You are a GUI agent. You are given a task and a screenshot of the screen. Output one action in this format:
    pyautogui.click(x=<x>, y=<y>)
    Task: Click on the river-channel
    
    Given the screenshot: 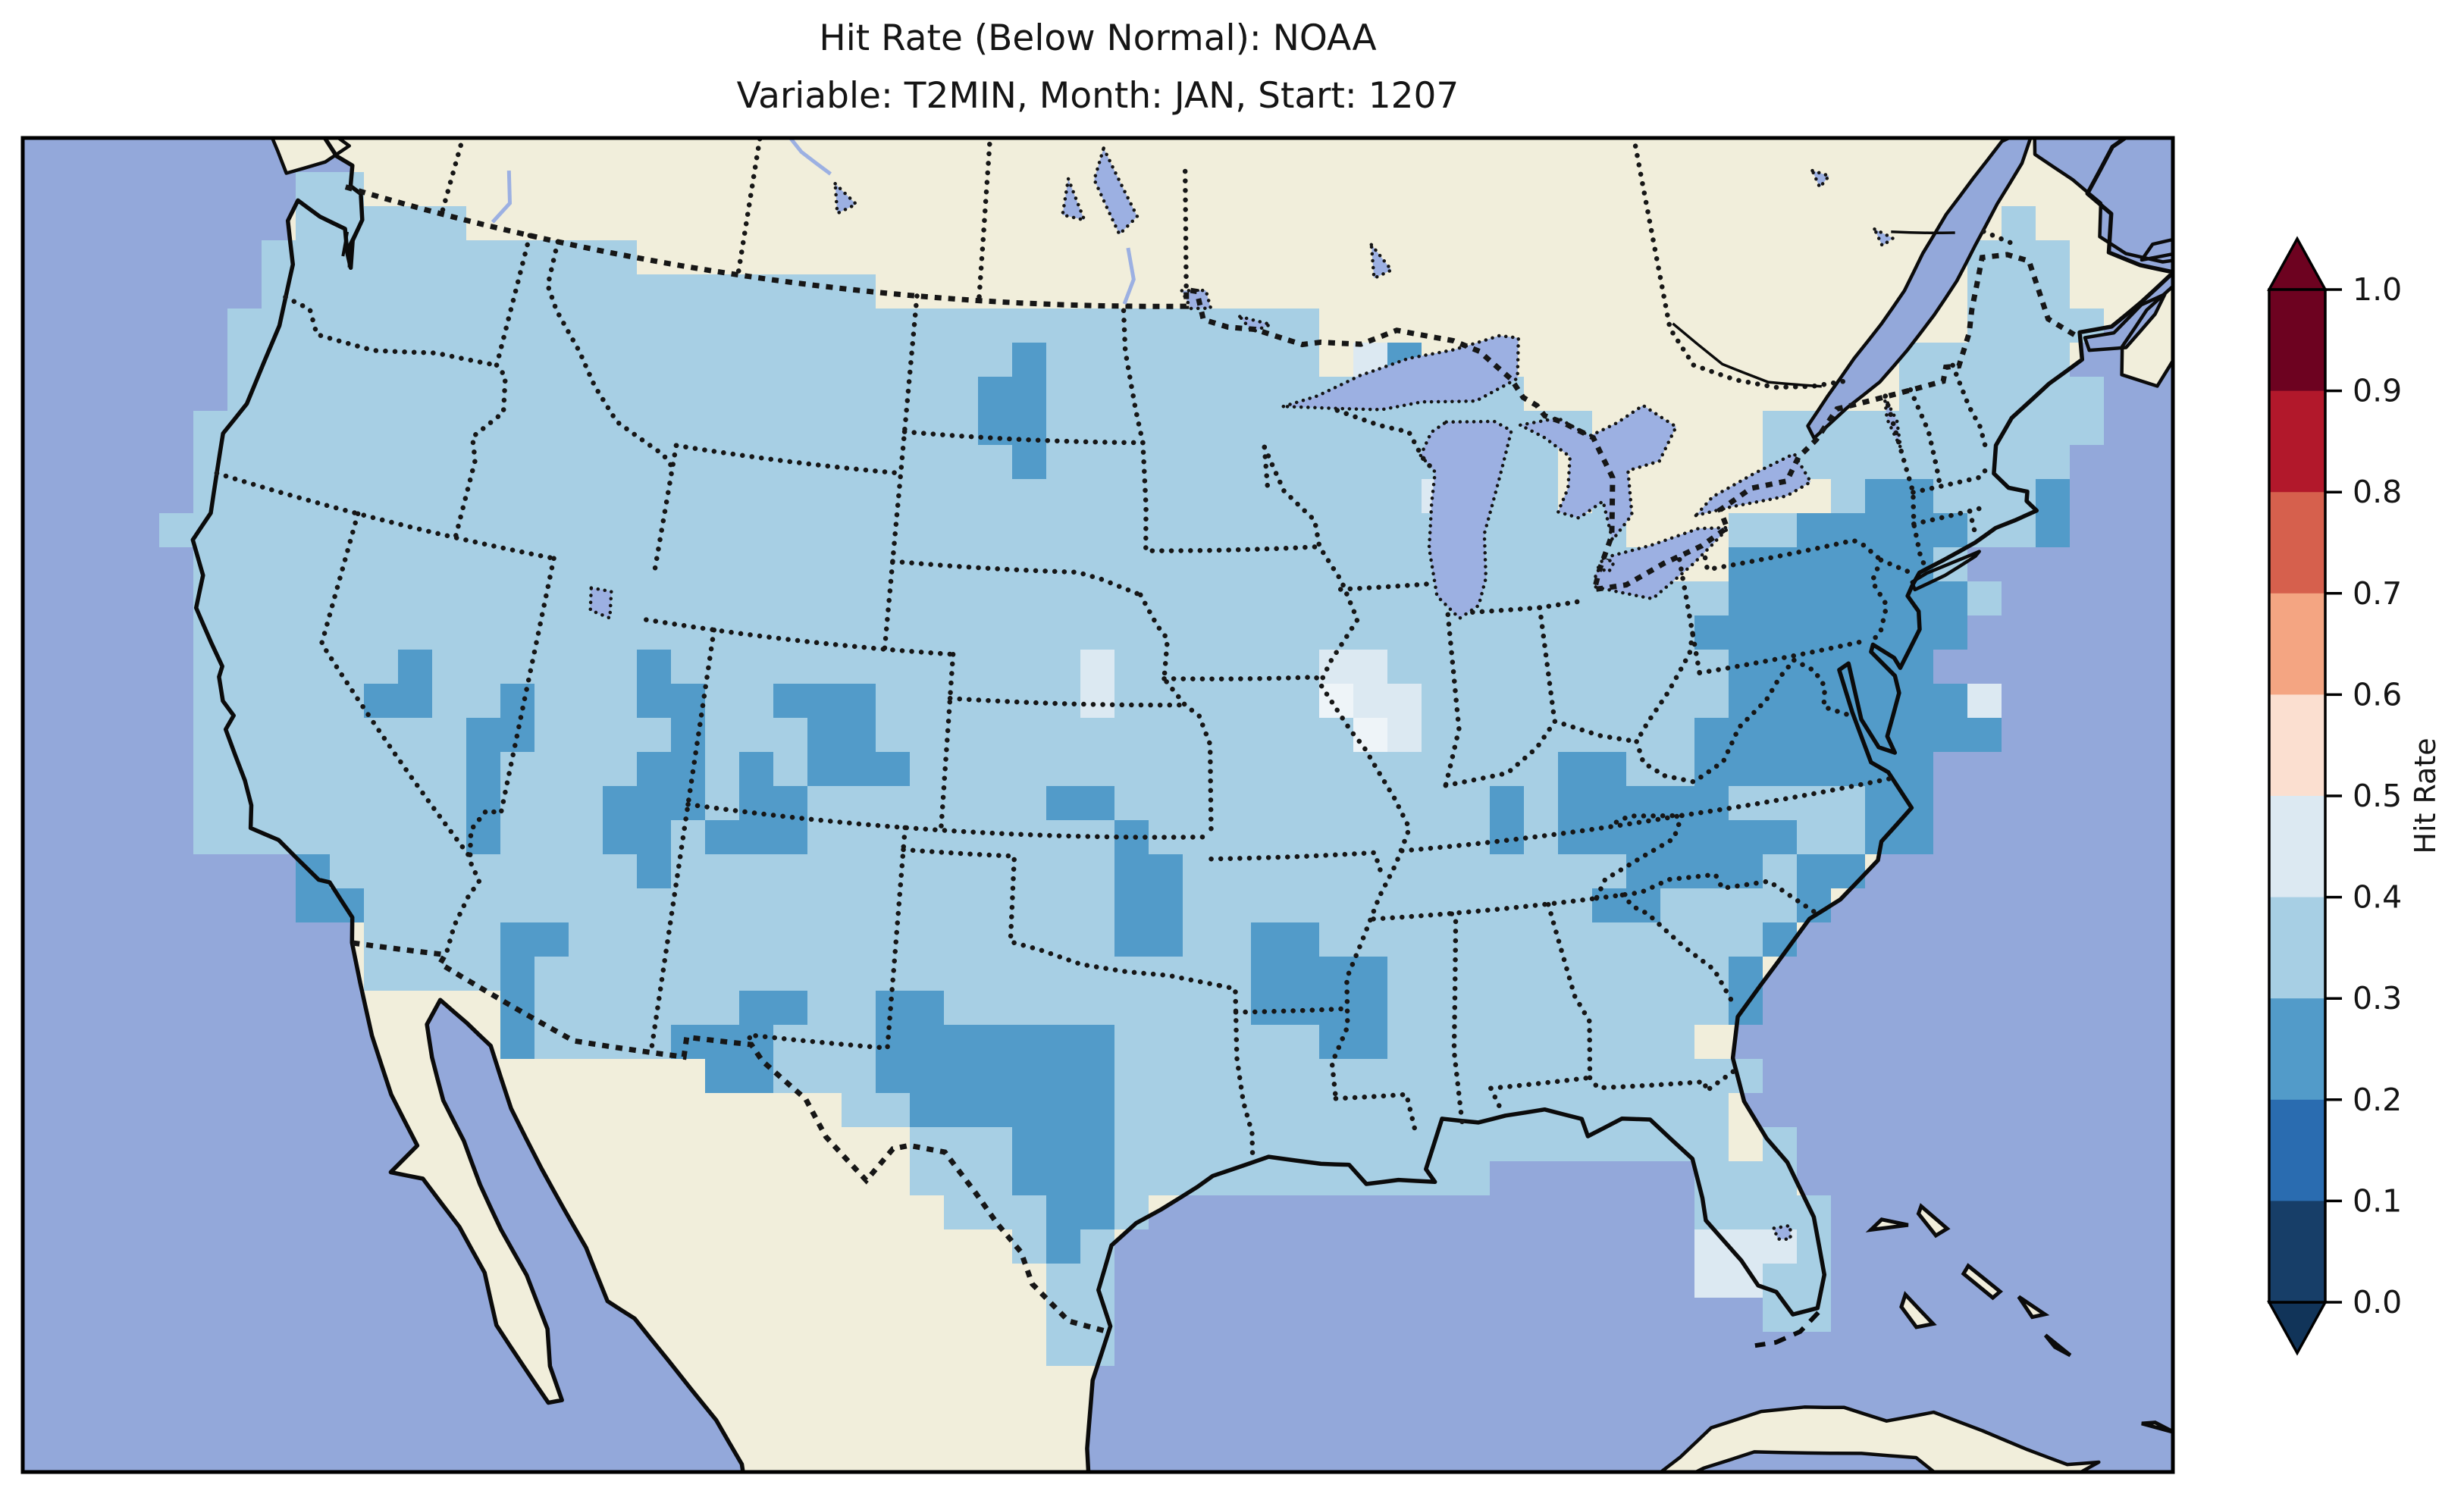 What is the action you would take?
    pyautogui.click(x=1747, y=355)
    